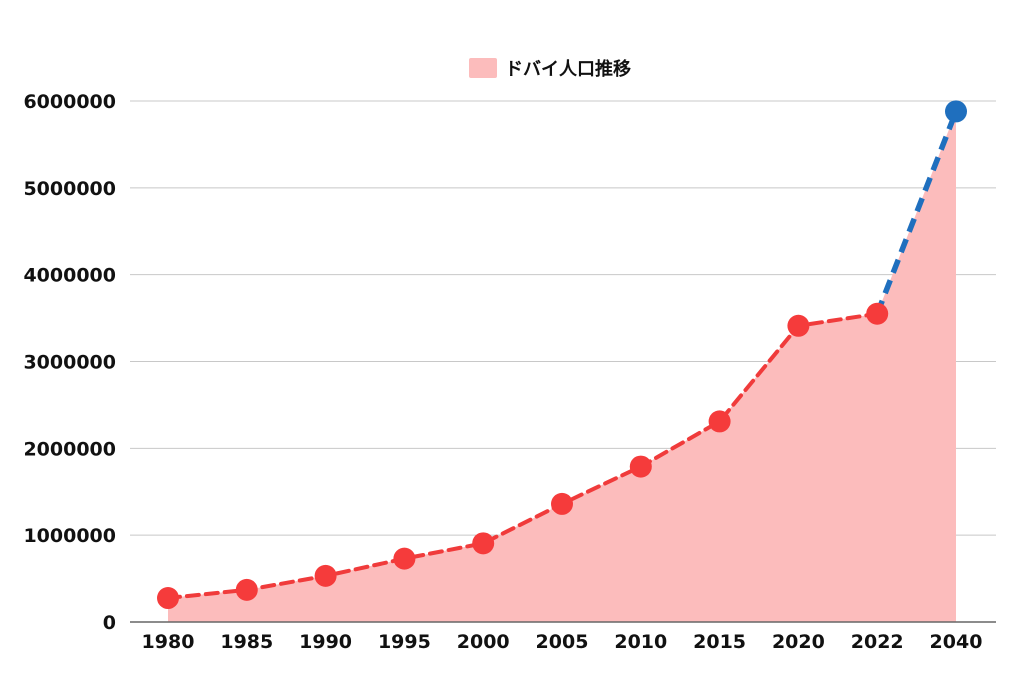  Describe the element at coordinates (483, 68) in the screenshot. I see `legend-swatch` at that location.